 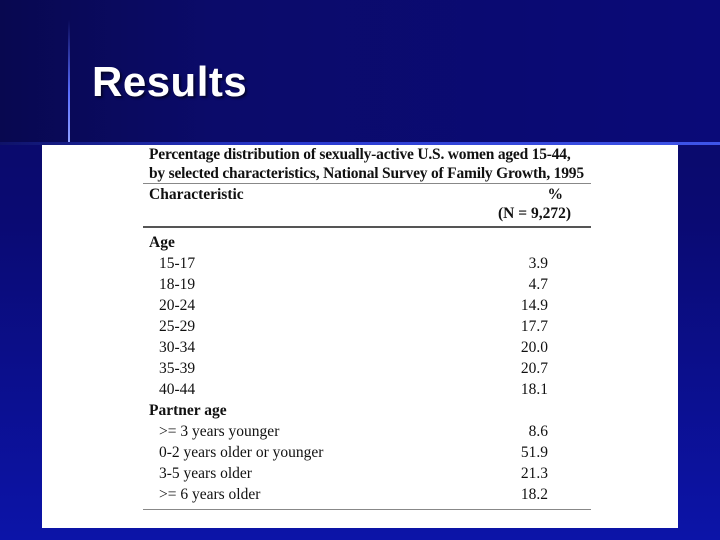 I want to click on table-row: 3-5 years older 21.3, so click(x=367, y=473).